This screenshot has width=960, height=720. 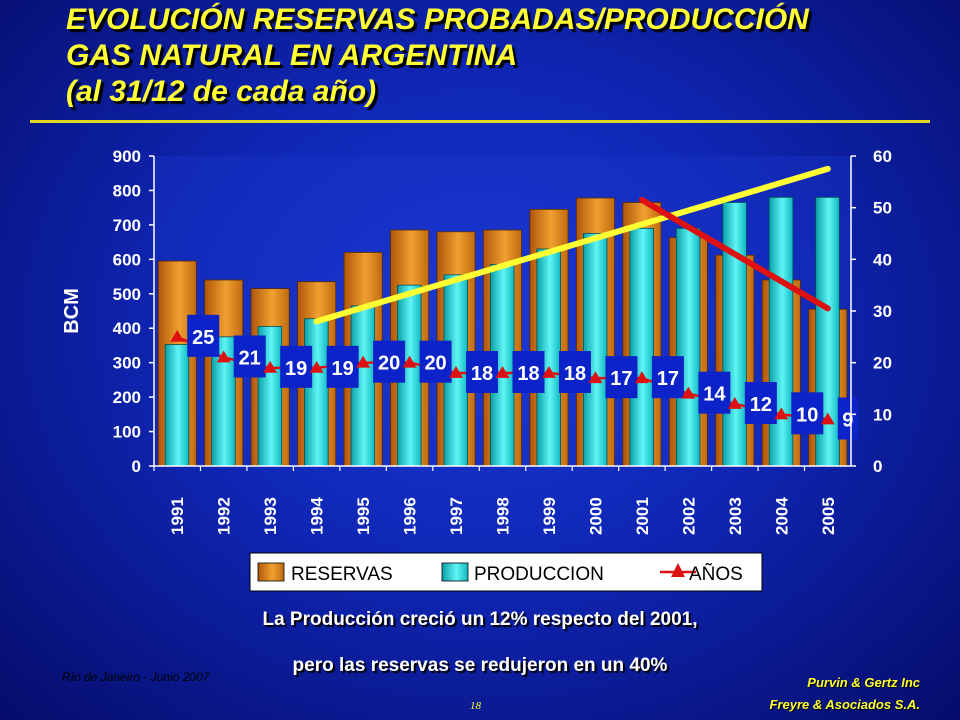 What do you see at coordinates (250, 359) in the screenshot?
I see `anos-data-label: 21` at bounding box center [250, 359].